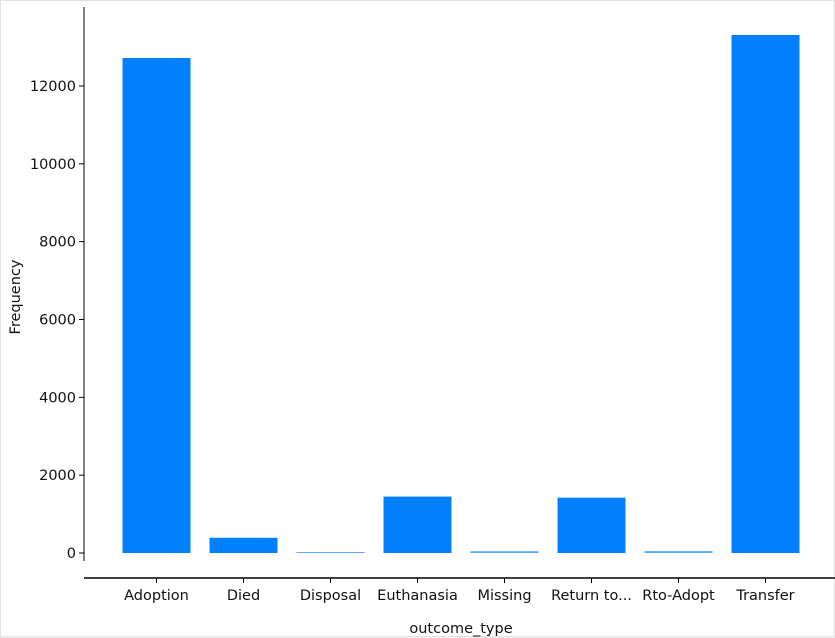  Describe the element at coordinates (460, 629) in the screenshot. I see `x-axis-title: outcome_type` at that location.